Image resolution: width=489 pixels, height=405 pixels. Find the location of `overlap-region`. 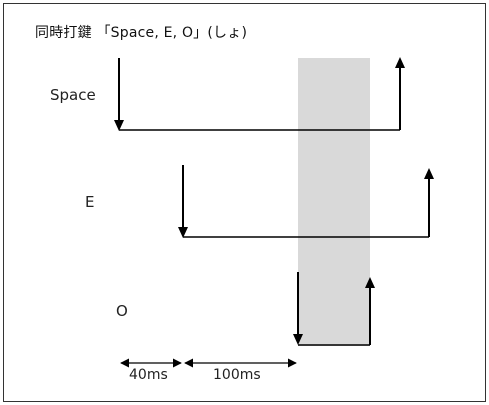

overlap-region is located at coordinates (334, 202).